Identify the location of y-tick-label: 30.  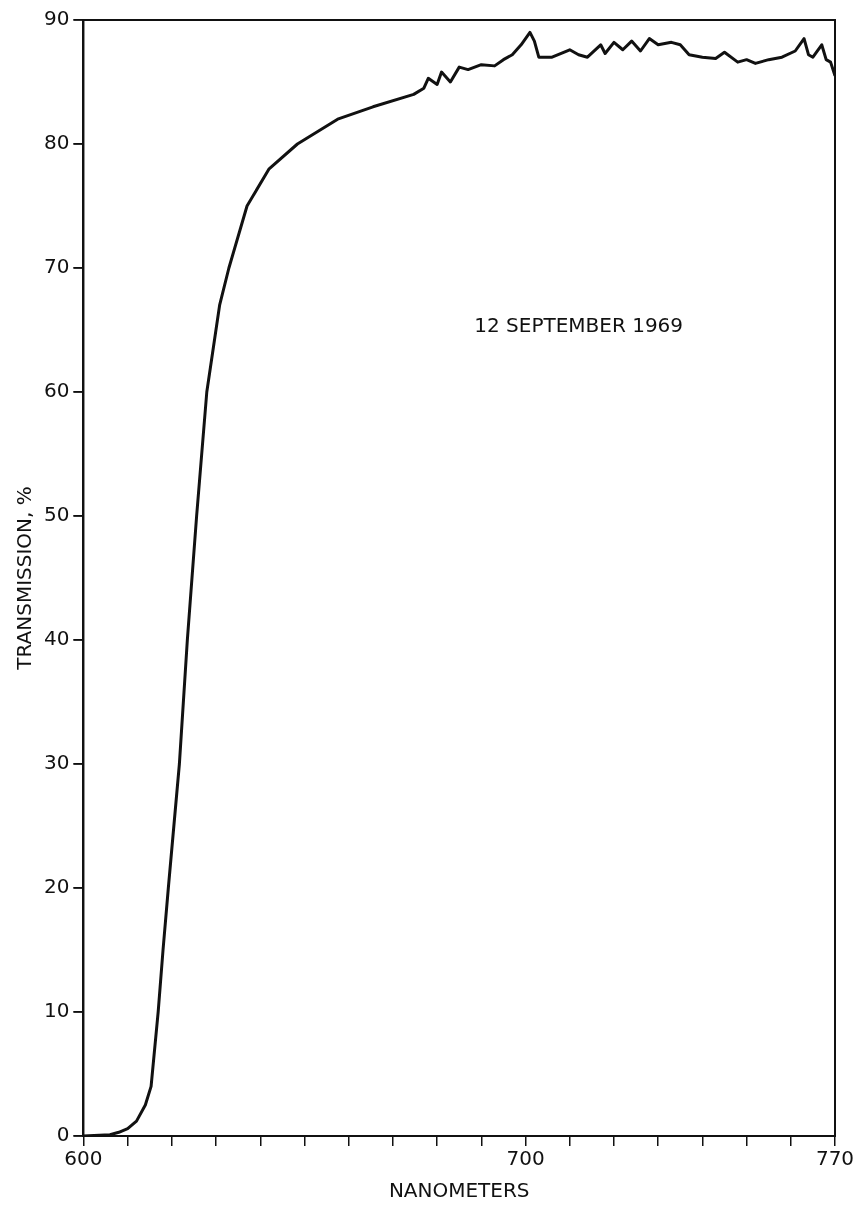
(57, 762).